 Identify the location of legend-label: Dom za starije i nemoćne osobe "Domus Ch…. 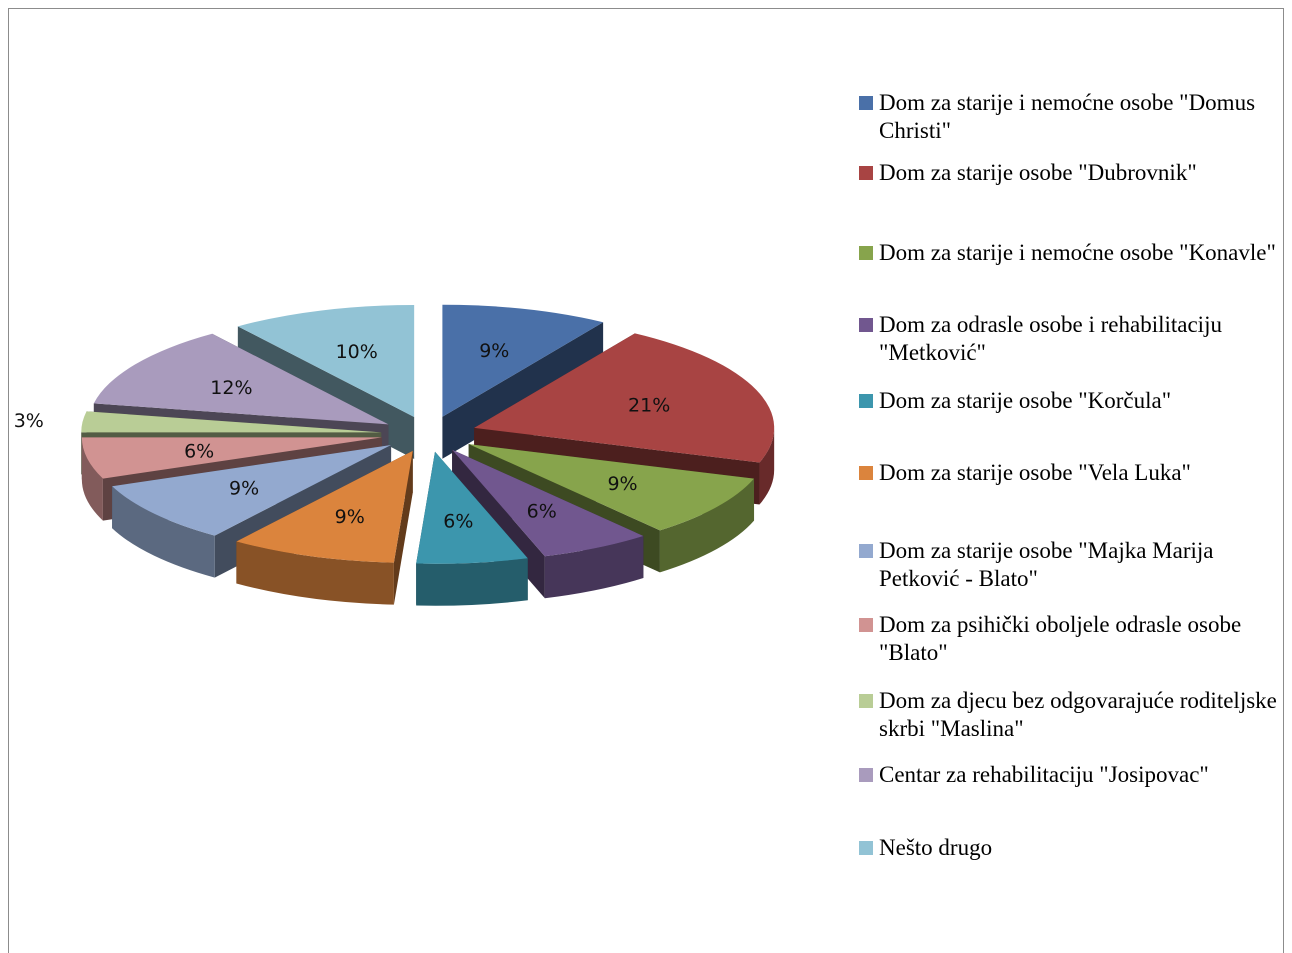
(1067, 116).